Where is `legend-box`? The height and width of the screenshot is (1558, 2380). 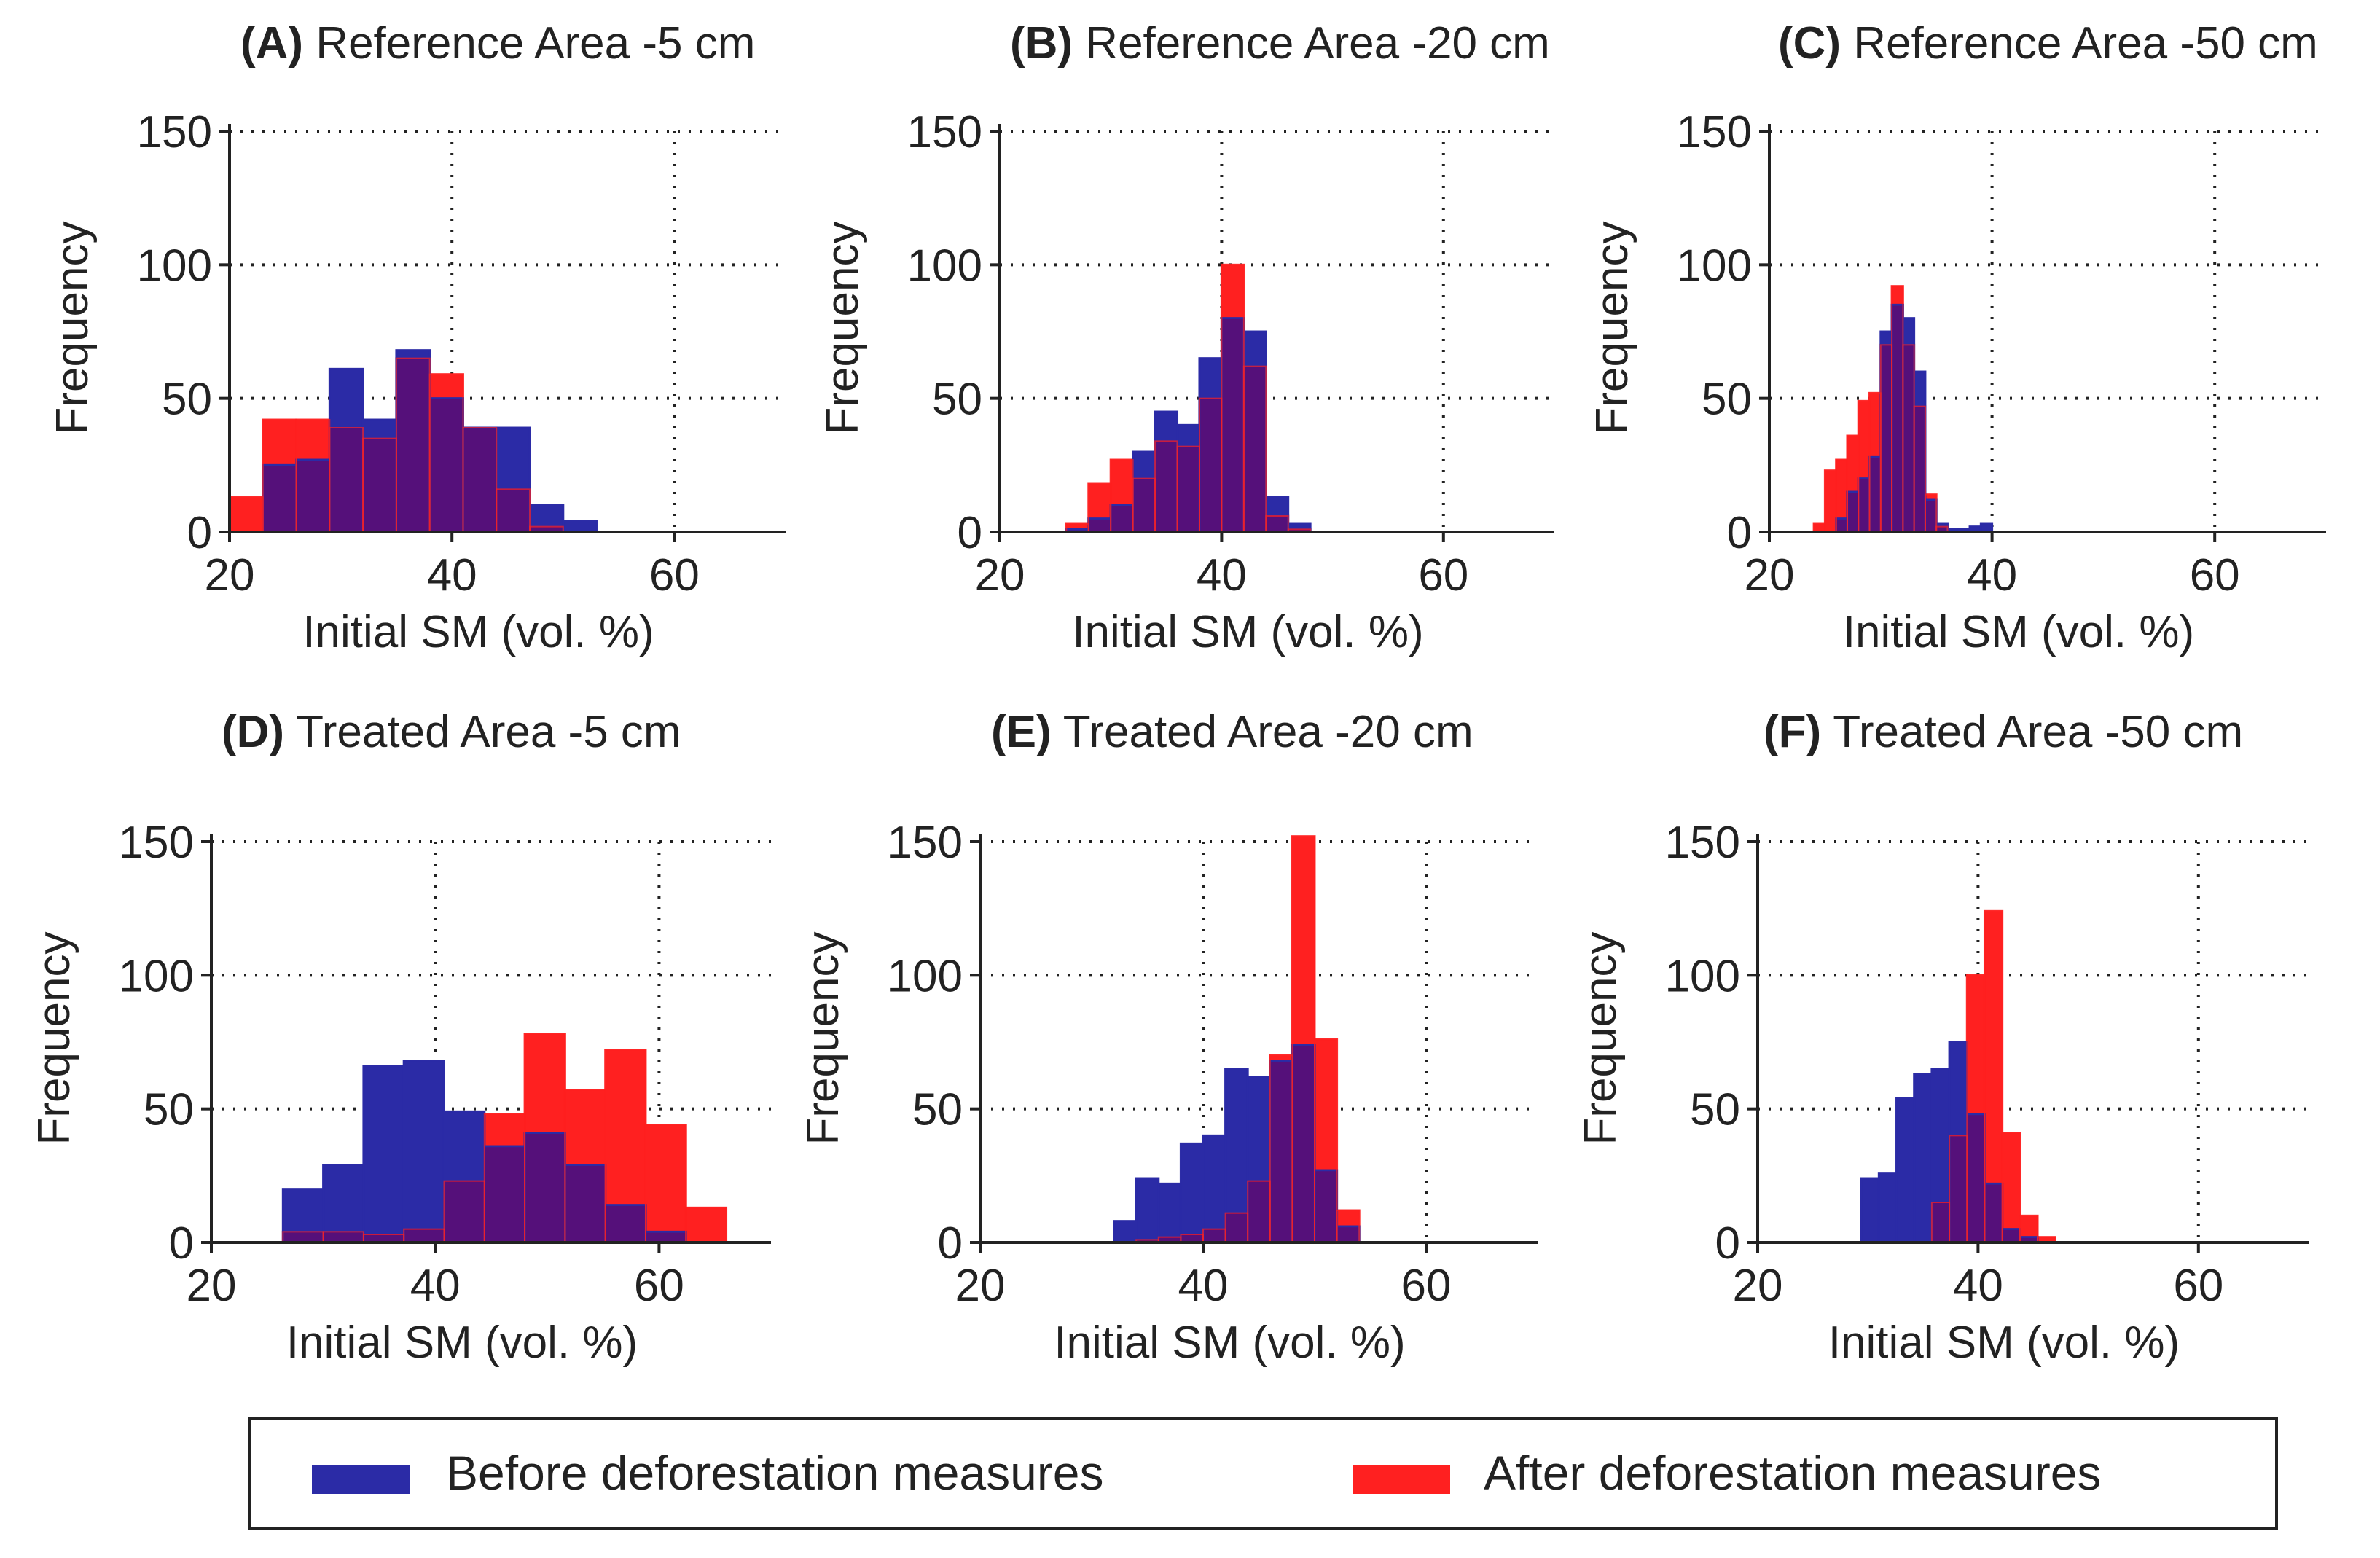 legend-box is located at coordinates (1263, 1473).